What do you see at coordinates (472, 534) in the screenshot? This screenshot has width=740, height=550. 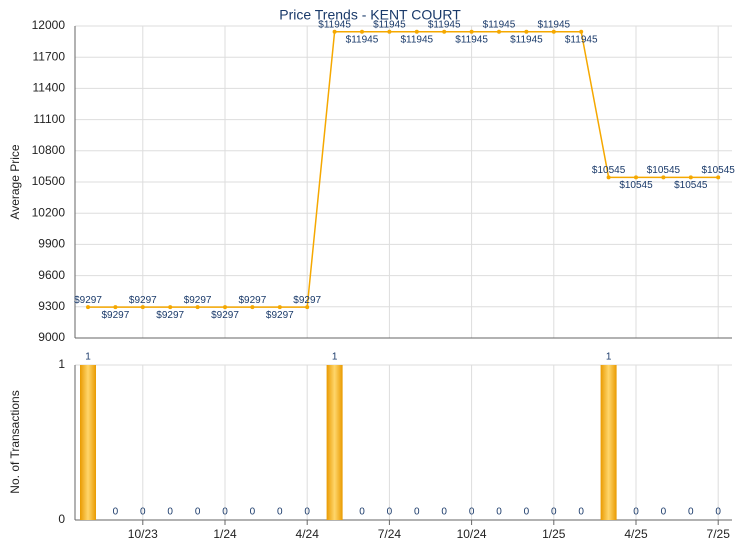 I see `x-tick-label: 10/24` at bounding box center [472, 534].